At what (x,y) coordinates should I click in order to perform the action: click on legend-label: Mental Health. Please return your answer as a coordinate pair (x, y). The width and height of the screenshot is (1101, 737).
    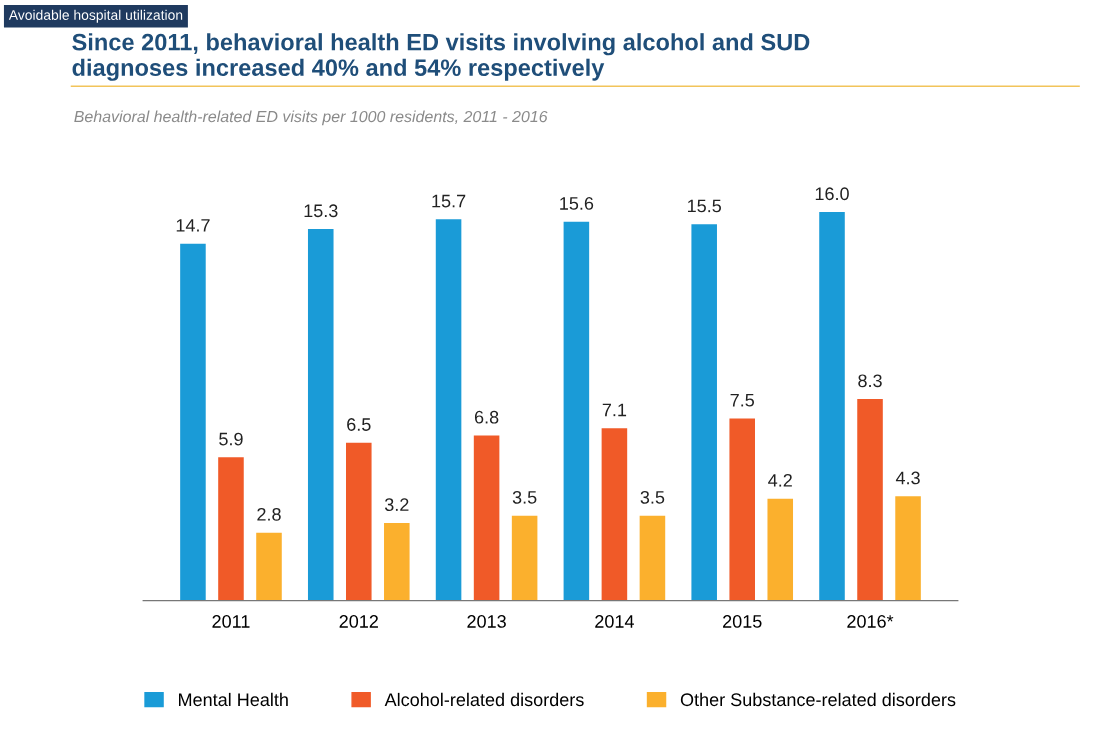
    Looking at the image, I should click on (233, 699).